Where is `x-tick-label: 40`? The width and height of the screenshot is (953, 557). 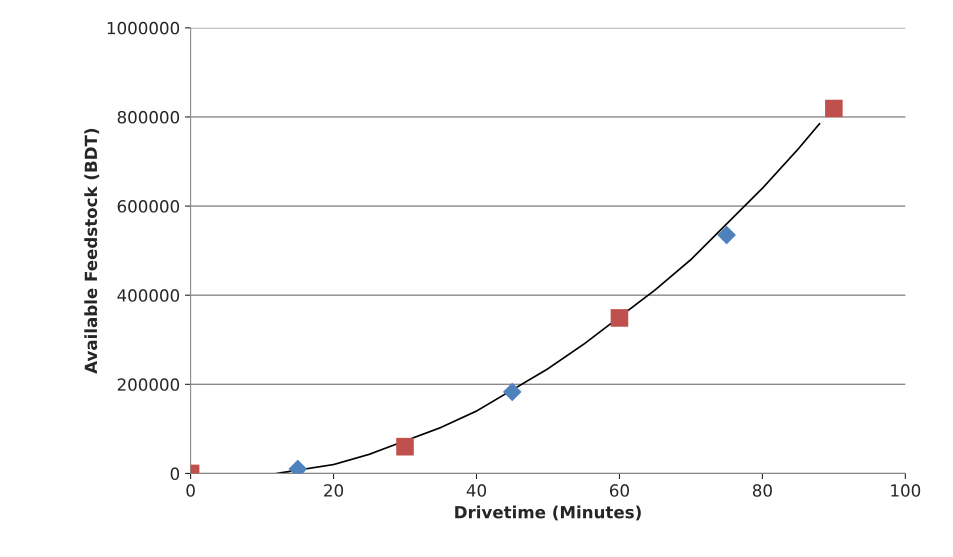 x-tick-label: 40 is located at coordinates (476, 490).